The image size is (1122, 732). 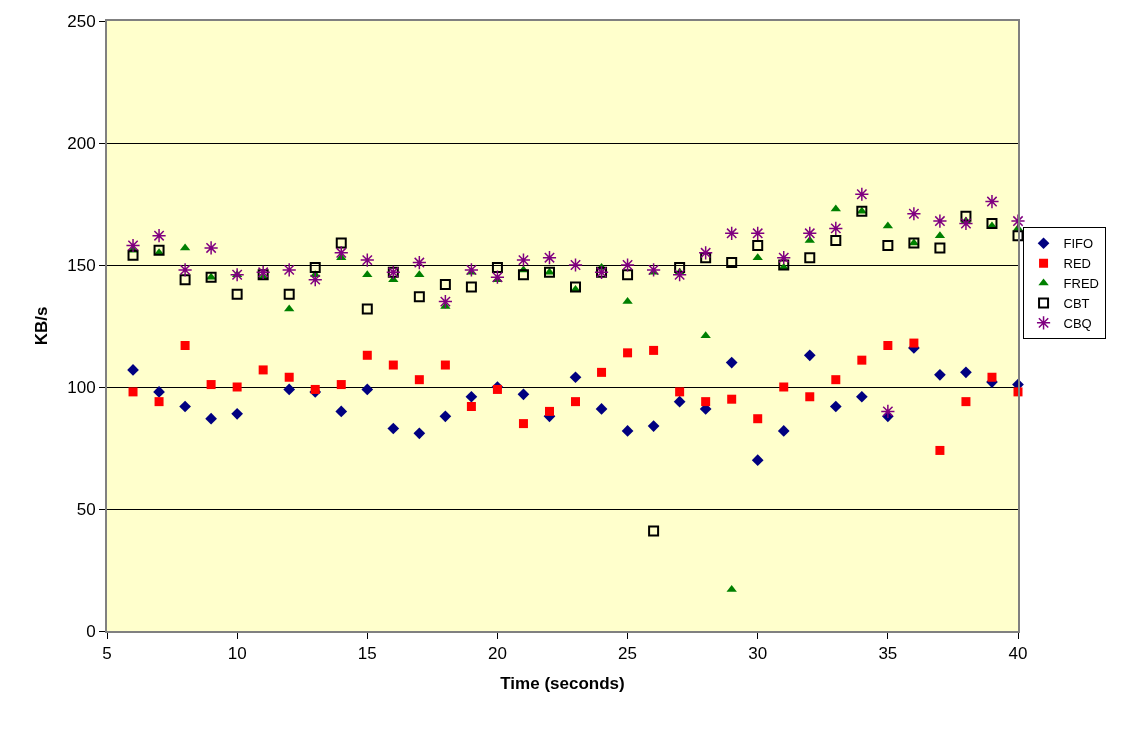 I want to click on y-tick-label: 200, so click(x=81, y=143).